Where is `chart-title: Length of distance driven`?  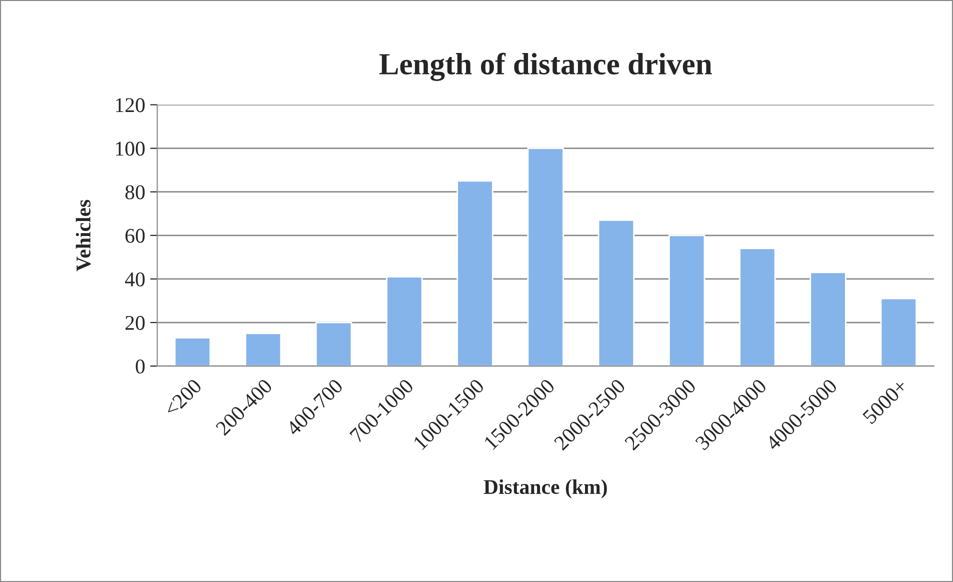
chart-title: Length of distance driven is located at coordinates (545, 66).